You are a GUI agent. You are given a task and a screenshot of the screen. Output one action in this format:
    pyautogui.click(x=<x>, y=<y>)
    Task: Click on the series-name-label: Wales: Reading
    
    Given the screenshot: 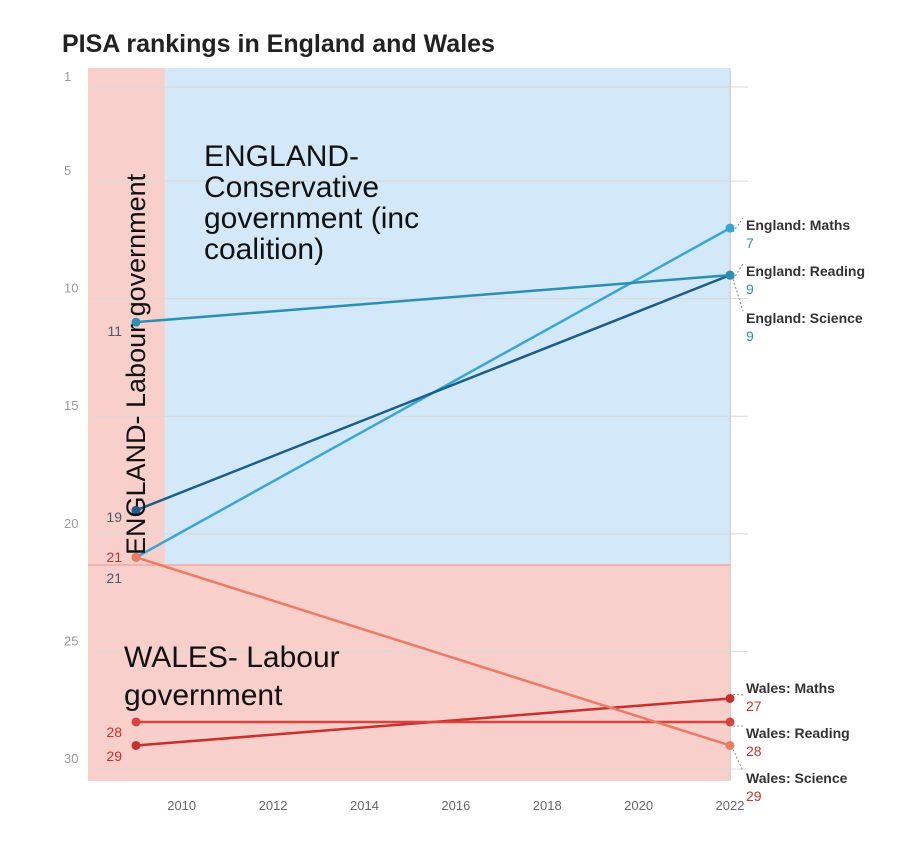 What is the action you would take?
    pyautogui.click(x=798, y=733)
    